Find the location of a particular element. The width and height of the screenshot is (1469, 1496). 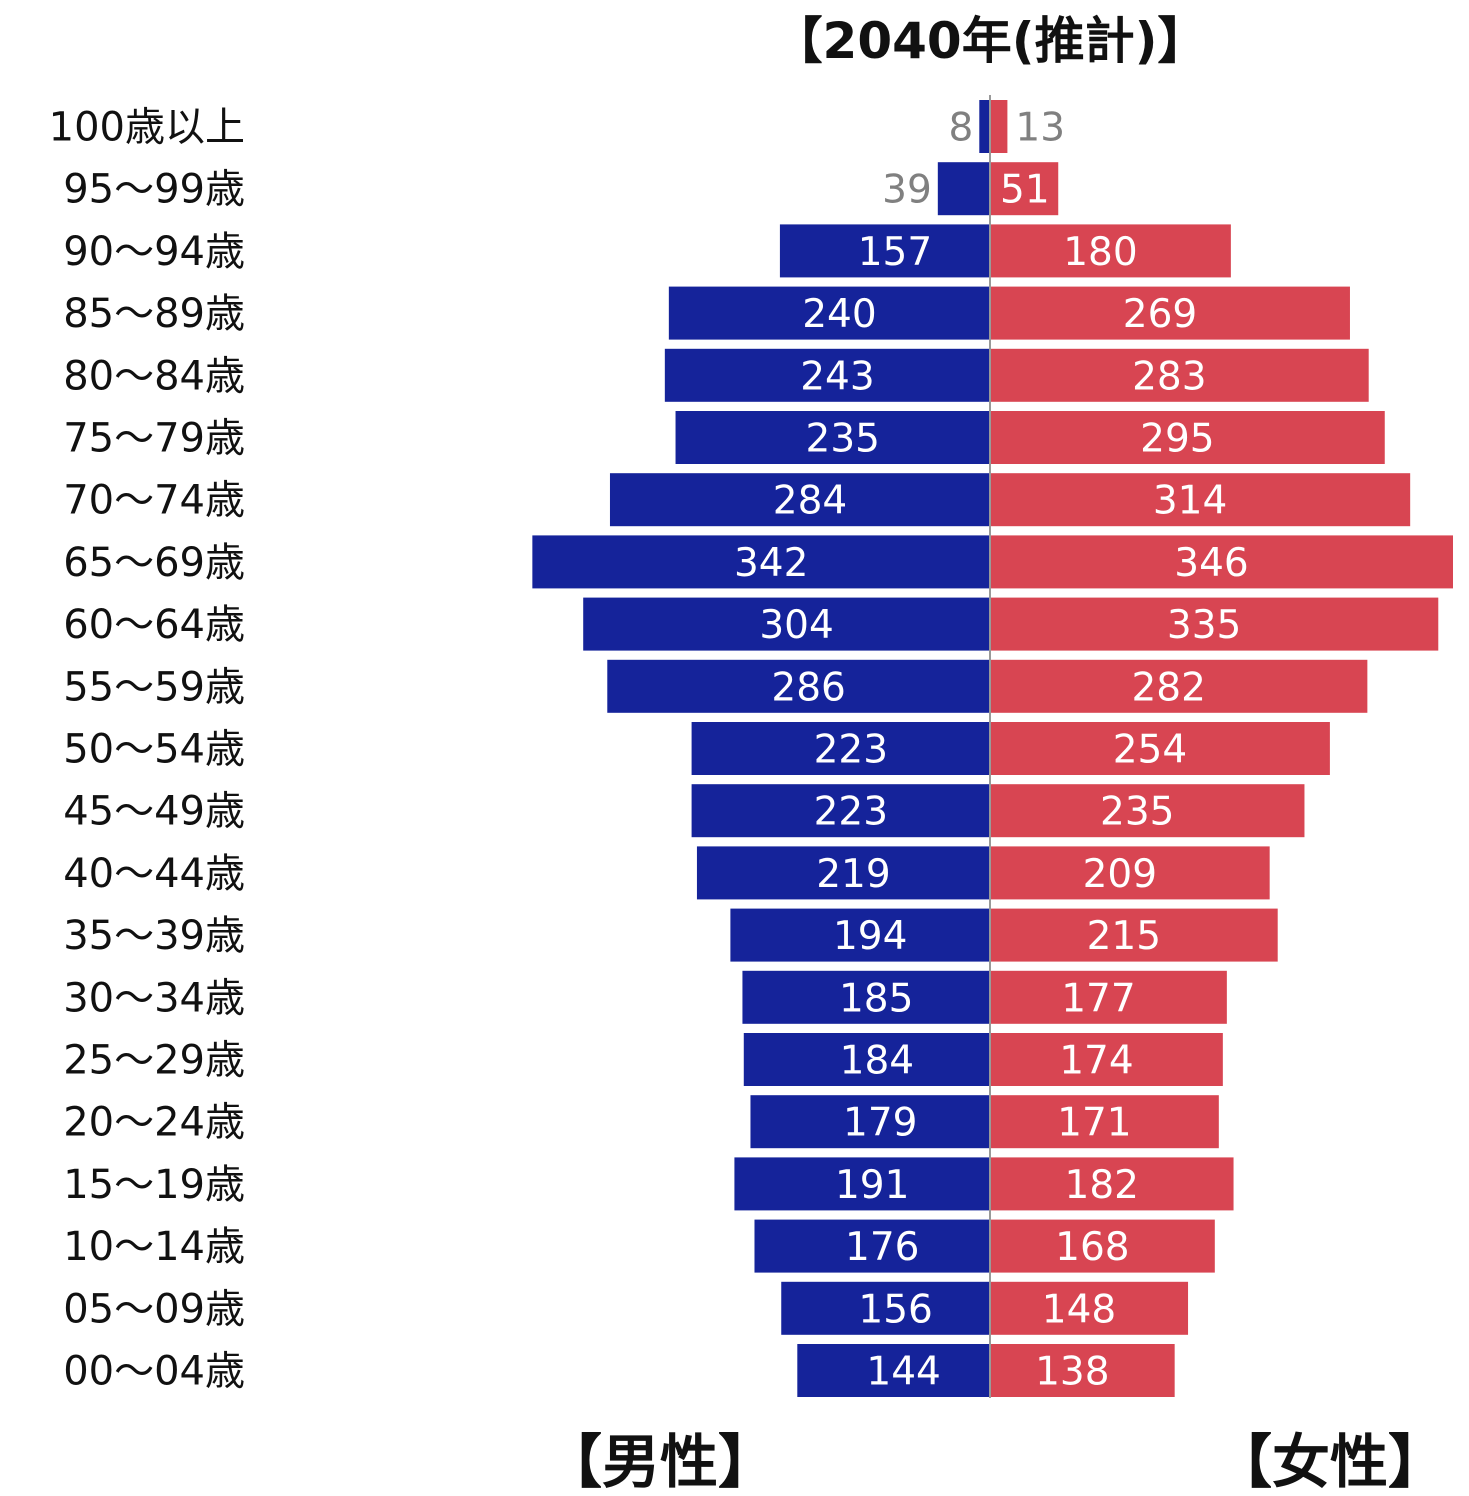

male-value-label: 39 is located at coordinates (907, 190).